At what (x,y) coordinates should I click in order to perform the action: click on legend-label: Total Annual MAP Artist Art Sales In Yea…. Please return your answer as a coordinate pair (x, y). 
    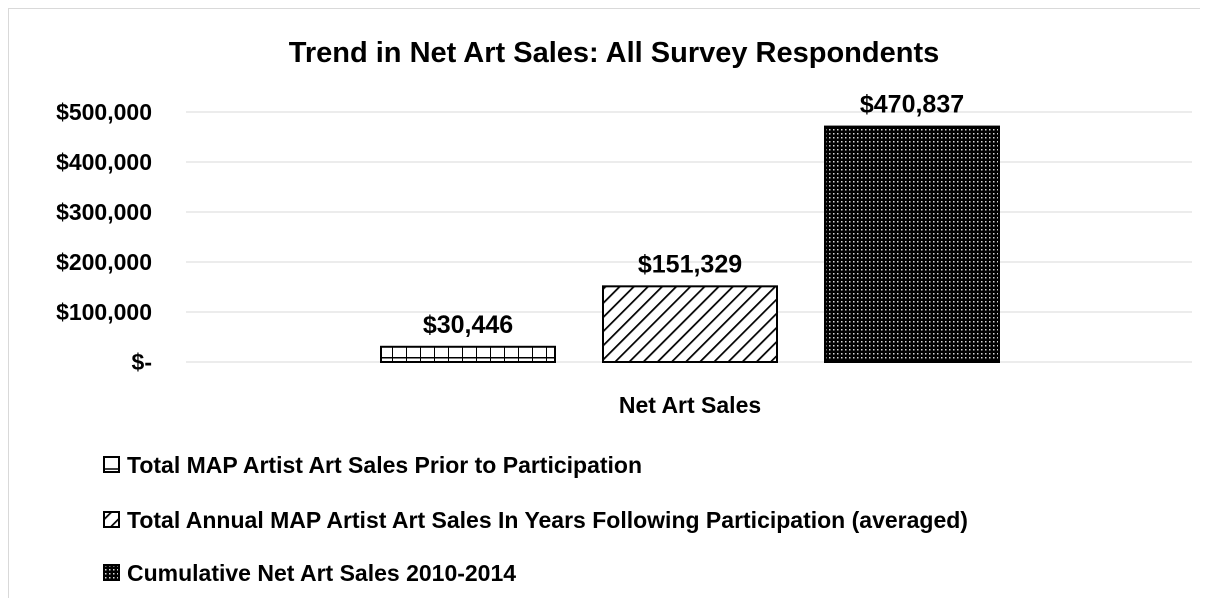
    Looking at the image, I should click on (547, 520).